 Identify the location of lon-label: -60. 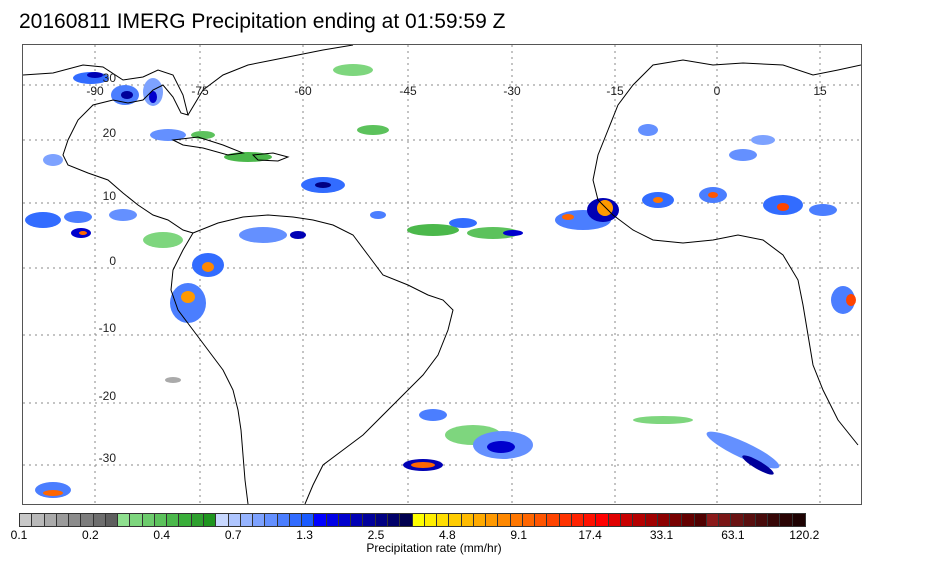
(303, 91).